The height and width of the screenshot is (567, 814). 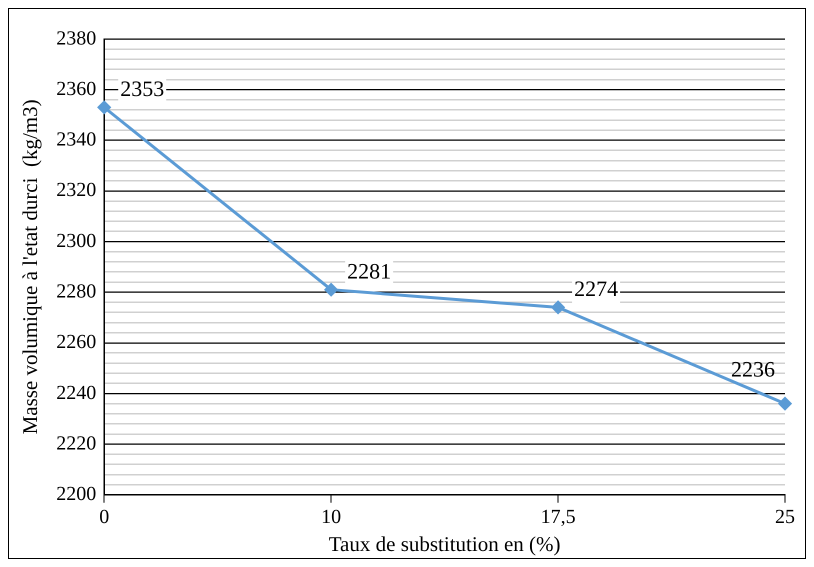 I want to click on y-tick-label: 2200, so click(x=76, y=494).